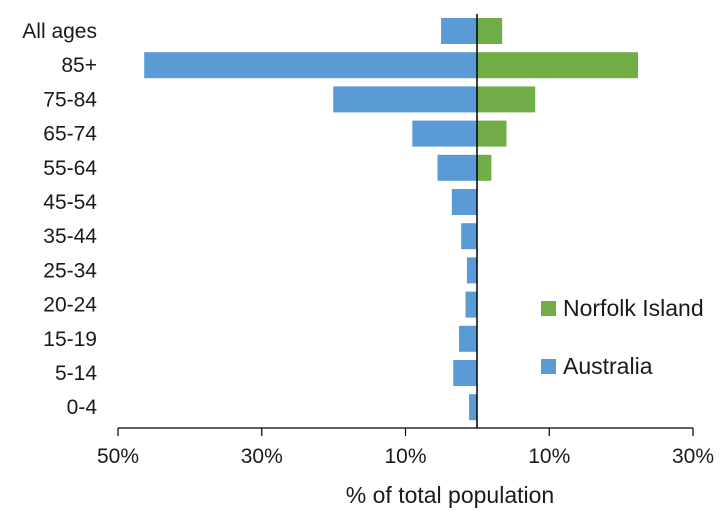 This screenshot has height=511, width=728. Describe the element at coordinates (557, 65) in the screenshot. I see `bar-norfolk-island-85+` at that location.